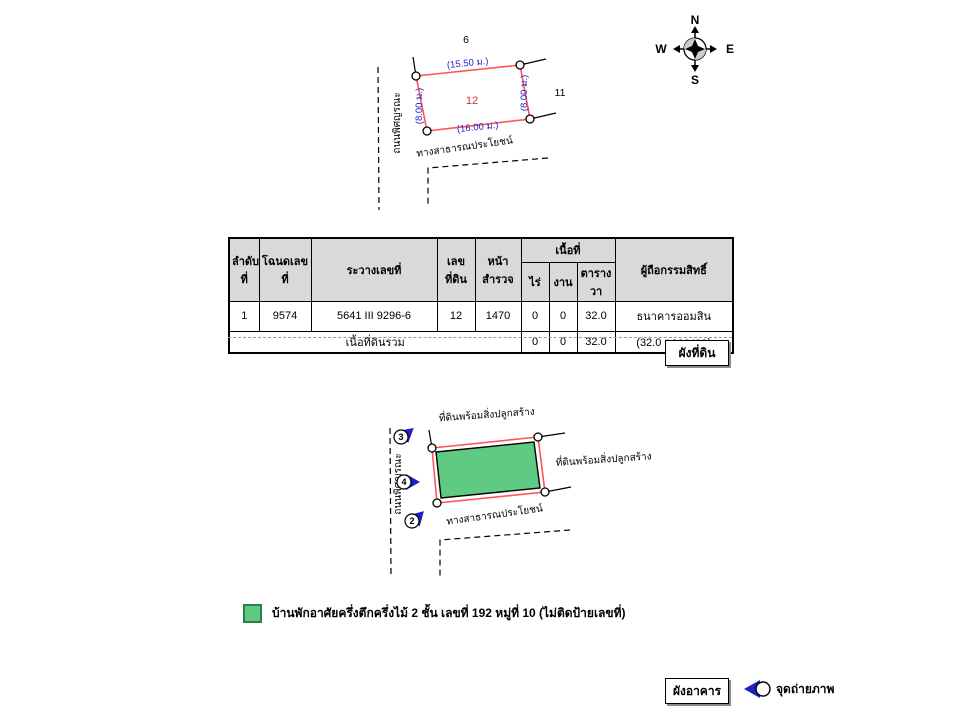 This screenshot has width=960, height=720. Describe the element at coordinates (596, 342) in the screenshot. I see `total-sq-wah: 32.0` at that location.